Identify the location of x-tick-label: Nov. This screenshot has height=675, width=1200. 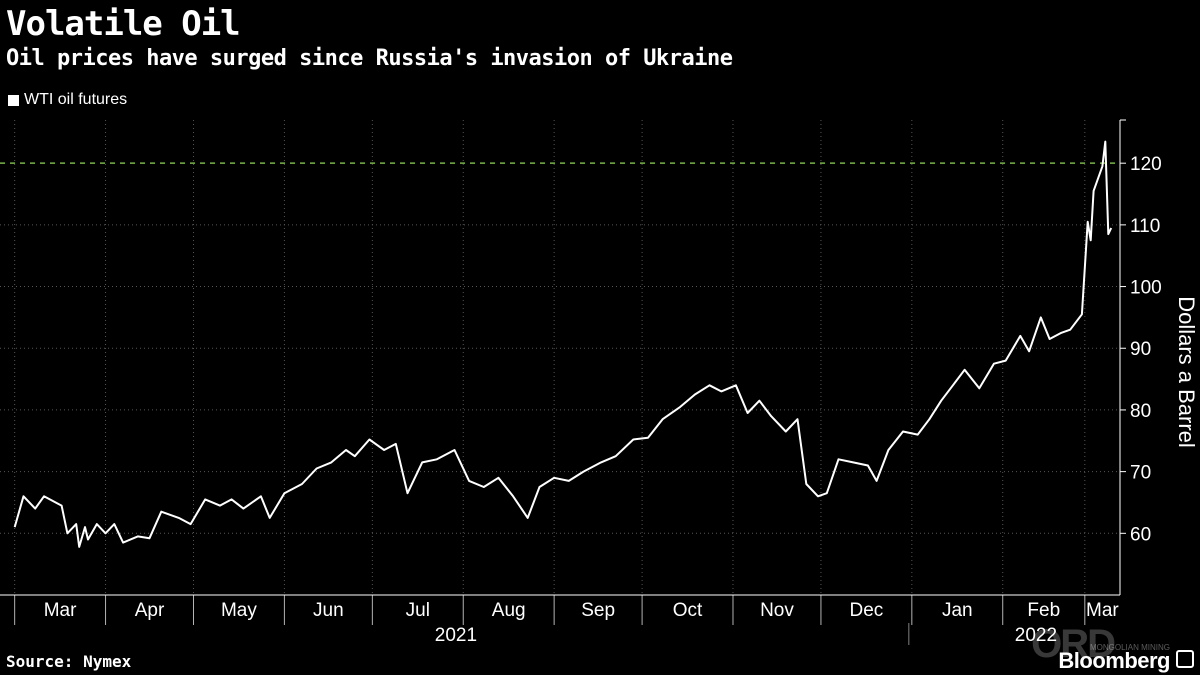
(777, 610).